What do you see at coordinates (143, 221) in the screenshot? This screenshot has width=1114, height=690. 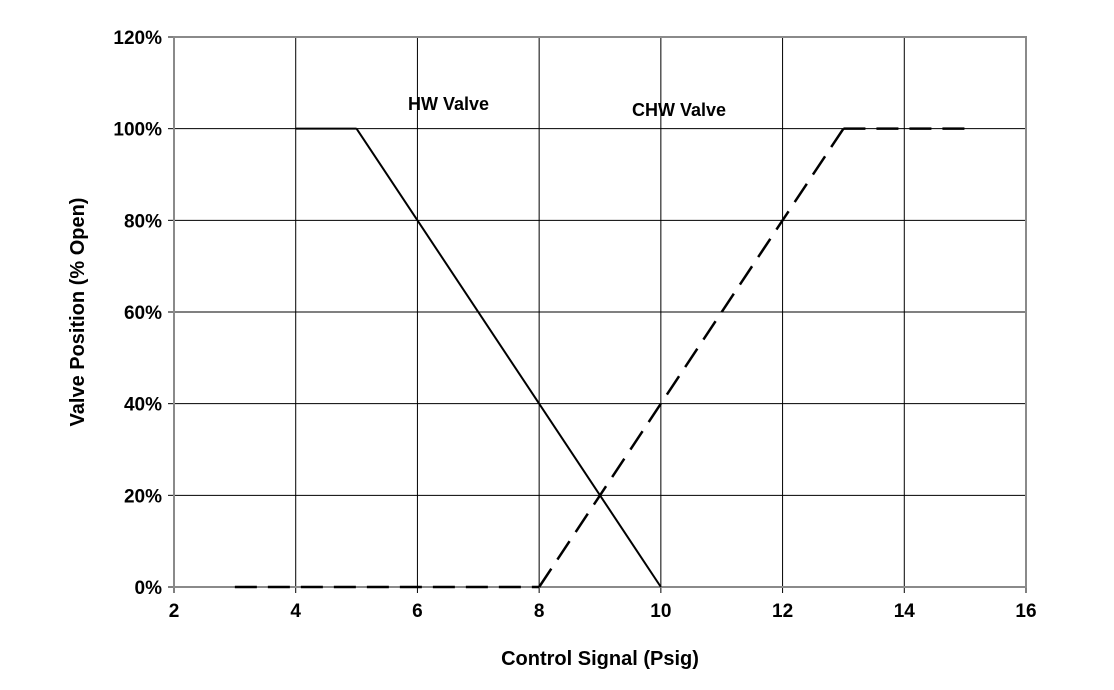 I see `y-tick-label: 80%` at bounding box center [143, 221].